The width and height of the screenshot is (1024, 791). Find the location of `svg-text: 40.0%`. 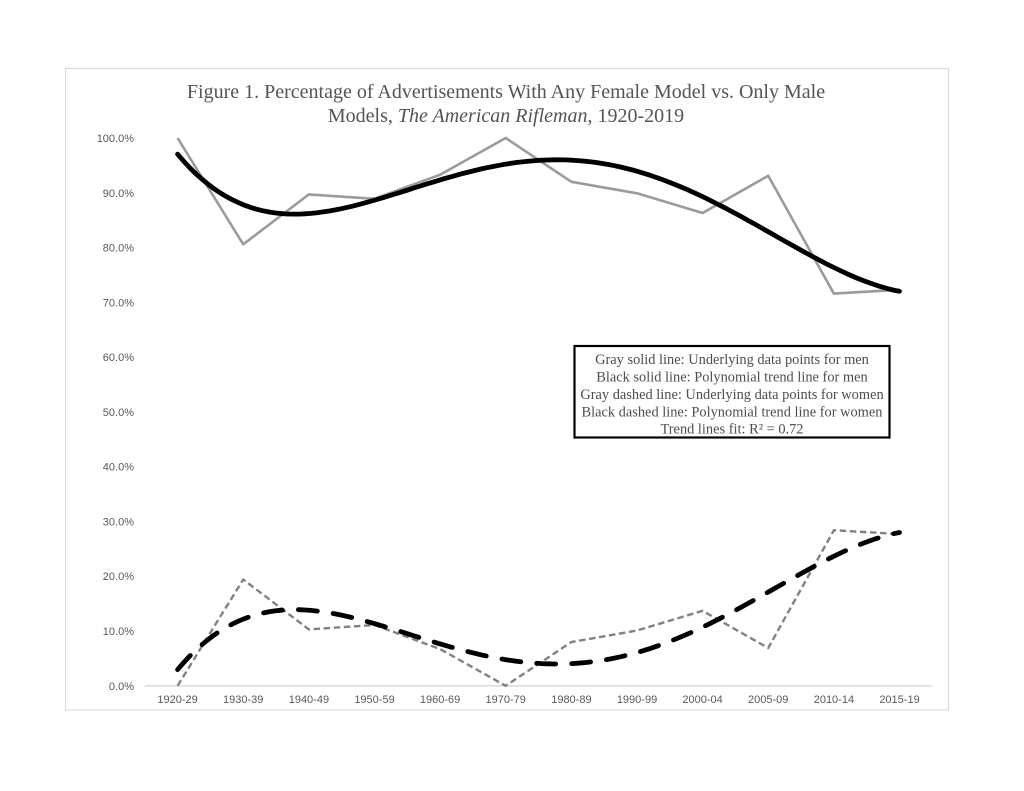

svg-text: 40.0% is located at coordinates (118, 468).